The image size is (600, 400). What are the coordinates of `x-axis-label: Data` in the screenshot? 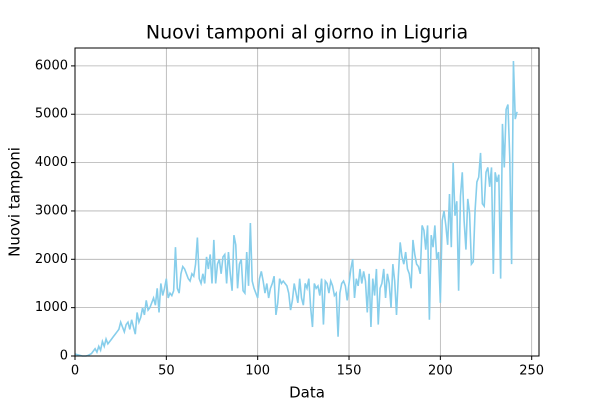 It's located at (307, 392).